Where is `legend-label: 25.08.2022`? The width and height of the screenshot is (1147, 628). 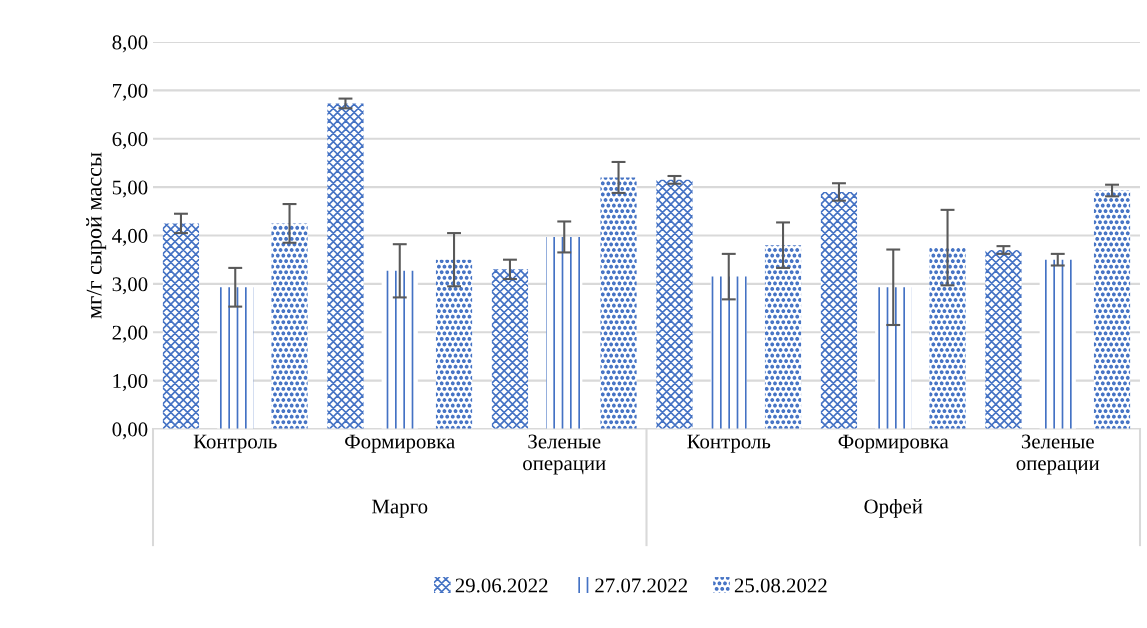
legend-label: 25.08.2022 is located at coordinates (780, 585).